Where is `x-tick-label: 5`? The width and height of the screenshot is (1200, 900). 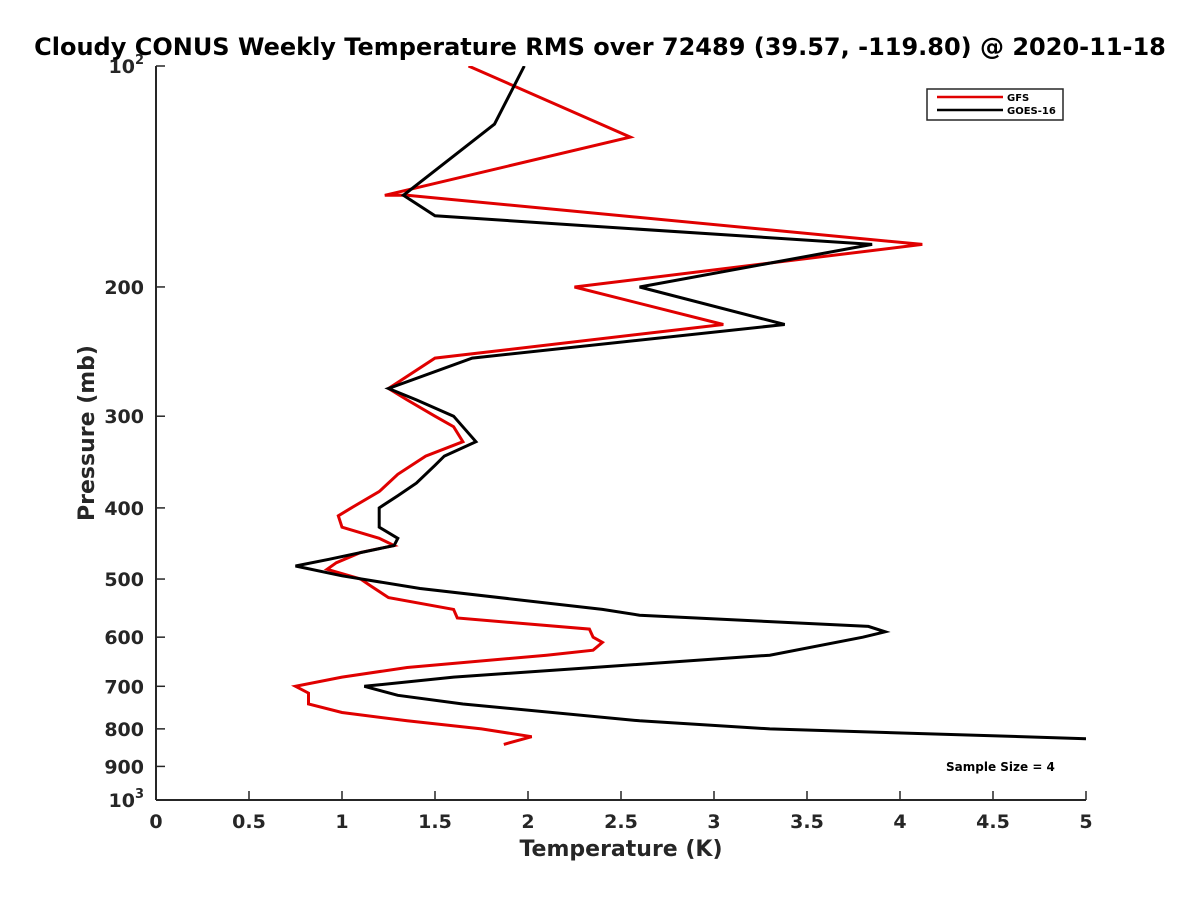
x-tick-label: 5 is located at coordinates (1085, 822).